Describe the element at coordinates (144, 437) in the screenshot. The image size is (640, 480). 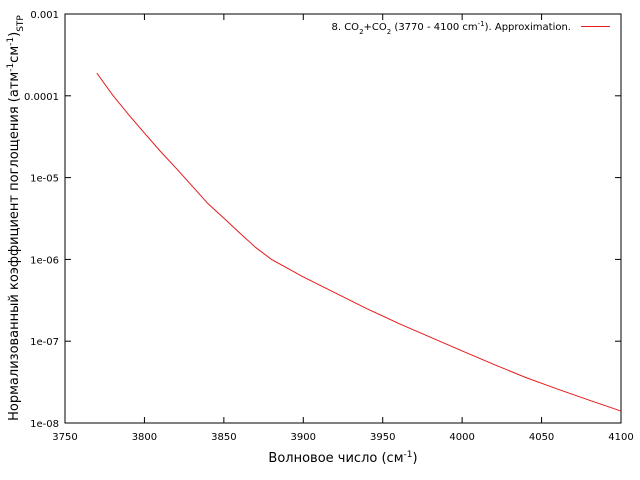
I see `x-tick-label: 3800` at that location.